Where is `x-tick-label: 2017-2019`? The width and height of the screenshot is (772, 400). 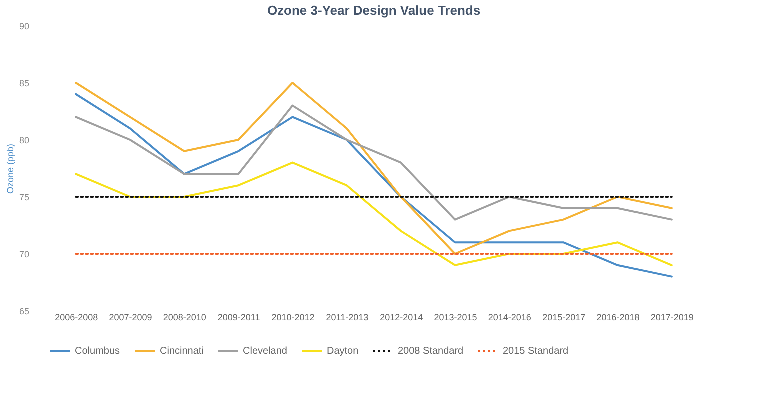
x-tick-label: 2017-2019 is located at coordinates (672, 317).